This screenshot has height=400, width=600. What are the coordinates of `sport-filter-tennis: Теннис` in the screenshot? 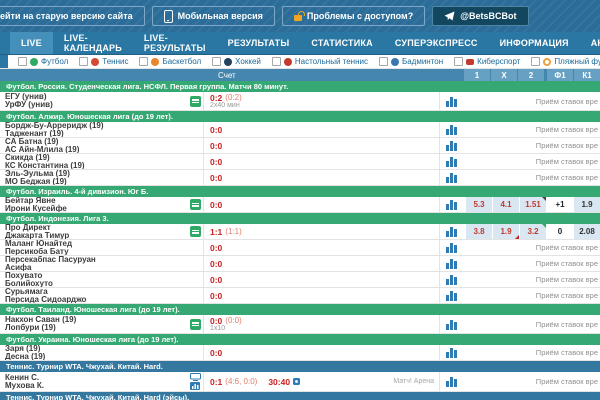 It's located at (103, 61).